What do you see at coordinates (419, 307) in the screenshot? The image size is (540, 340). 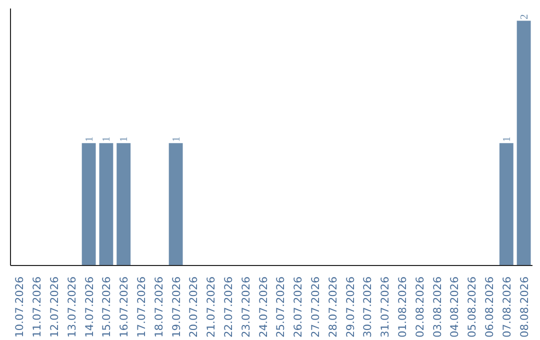 I see `x-tick-label: 02.08.2026` at bounding box center [419, 307].